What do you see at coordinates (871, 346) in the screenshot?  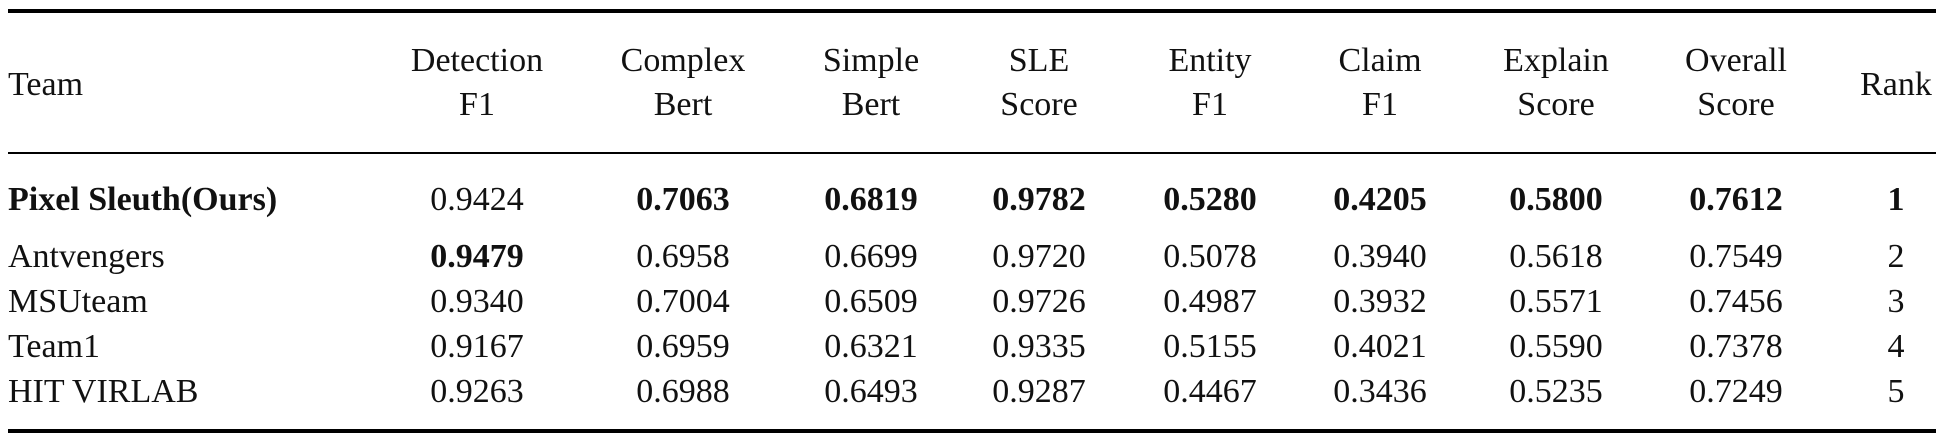 I see `table-cell: 0.6321` at bounding box center [871, 346].